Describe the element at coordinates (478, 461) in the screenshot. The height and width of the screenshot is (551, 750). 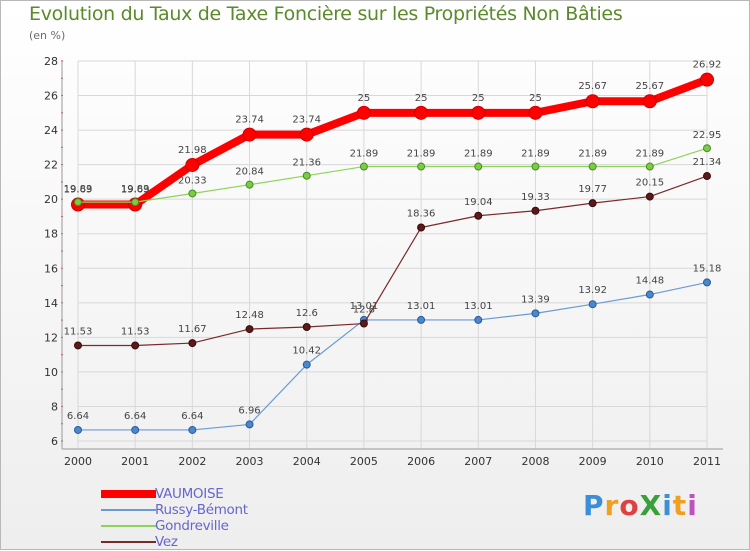
I see `x-tick-label: 2007` at that location.